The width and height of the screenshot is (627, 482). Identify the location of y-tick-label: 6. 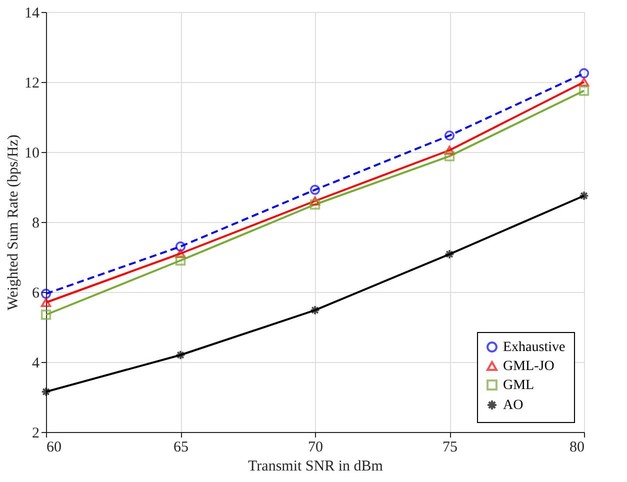
(36, 294).